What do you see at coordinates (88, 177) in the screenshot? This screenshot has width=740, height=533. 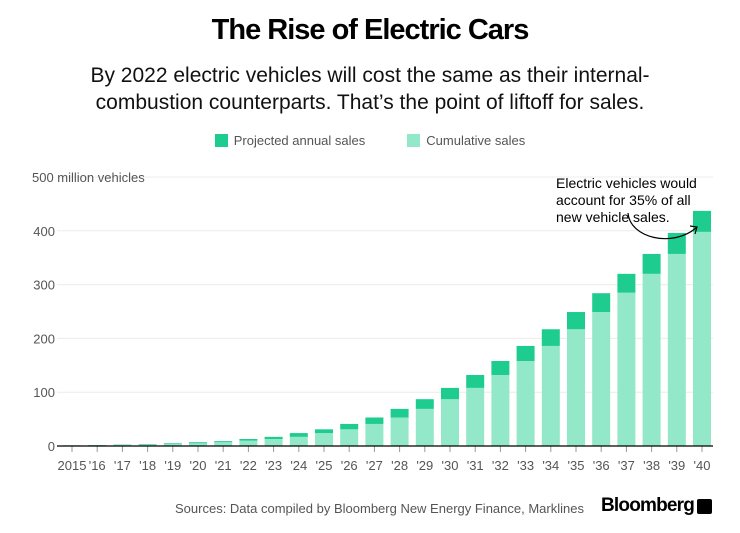 I see `y-axis-label: 500 million vehicles` at bounding box center [88, 177].